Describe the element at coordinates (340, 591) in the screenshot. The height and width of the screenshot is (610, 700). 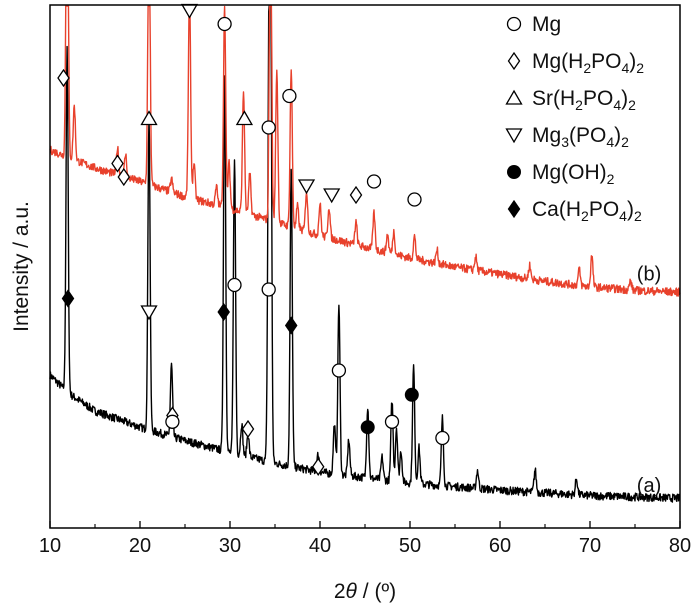
I see `x-axis-title-prefix: 2` at that location.